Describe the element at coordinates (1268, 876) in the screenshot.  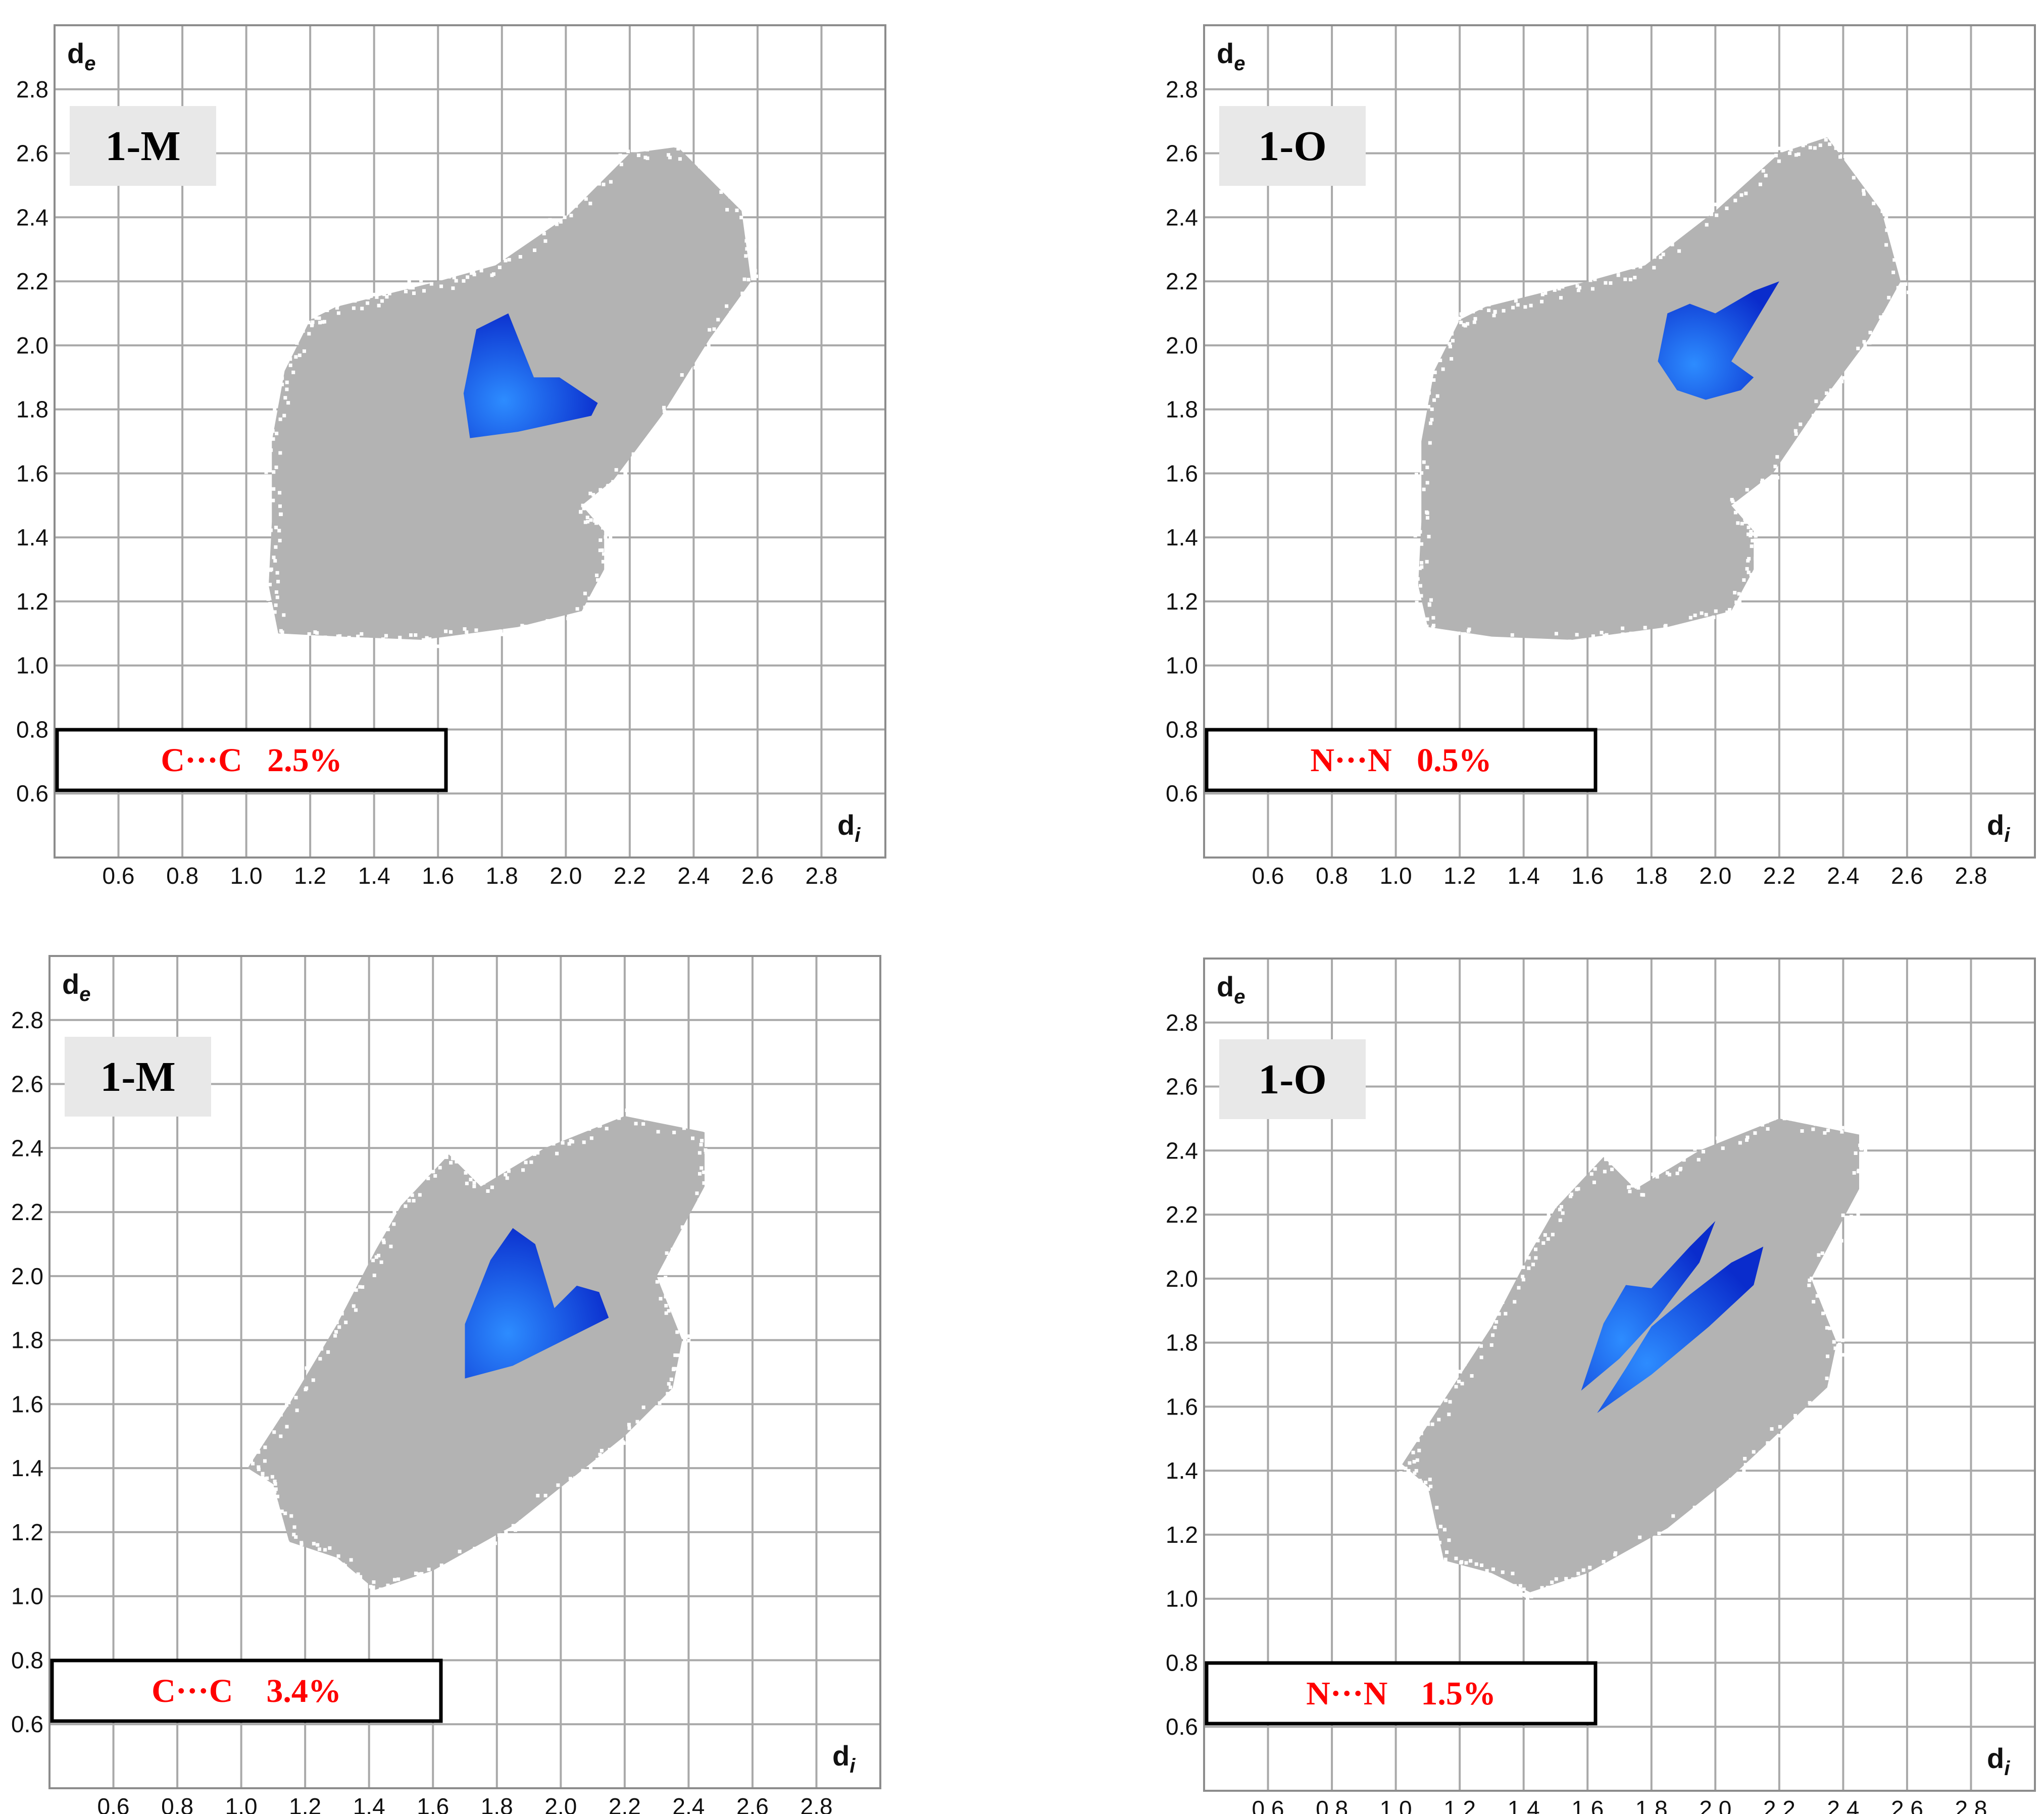
I see `x-tick-label: 0.6` at that location.